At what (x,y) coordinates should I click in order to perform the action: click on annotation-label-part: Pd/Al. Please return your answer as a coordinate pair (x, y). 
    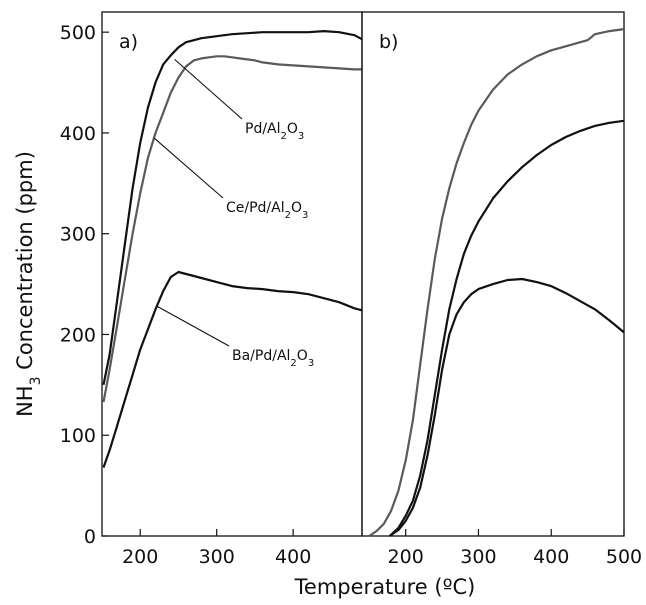
    Looking at the image, I should click on (263, 129).